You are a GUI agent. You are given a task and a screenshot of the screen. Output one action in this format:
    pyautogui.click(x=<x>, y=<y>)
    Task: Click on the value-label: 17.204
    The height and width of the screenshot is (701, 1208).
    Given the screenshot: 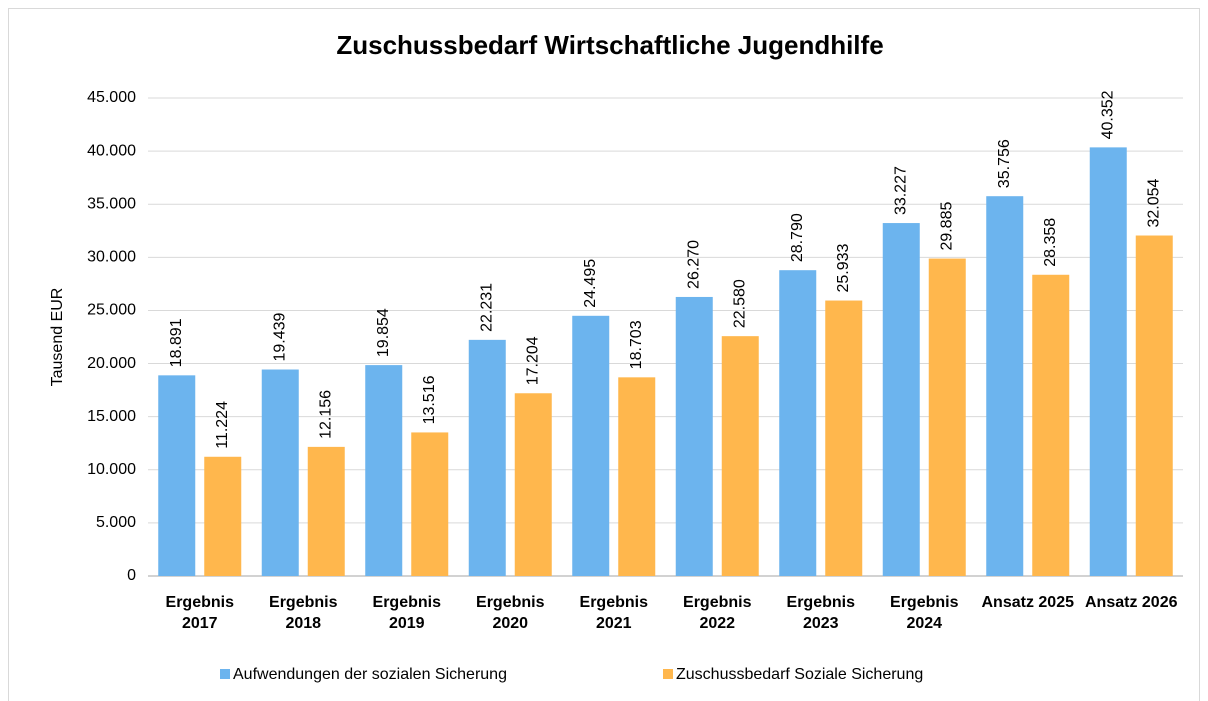 What is the action you would take?
    pyautogui.click(x=532, y=360)
    